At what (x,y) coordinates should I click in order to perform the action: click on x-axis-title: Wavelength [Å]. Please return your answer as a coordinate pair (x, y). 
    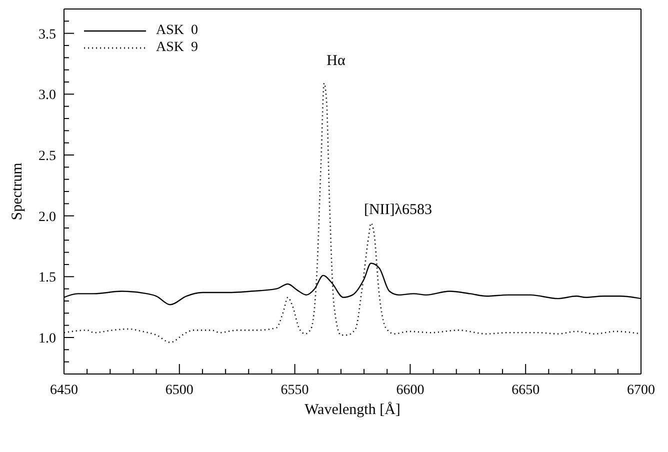
    Looking at the image, I should click on (352, 409).